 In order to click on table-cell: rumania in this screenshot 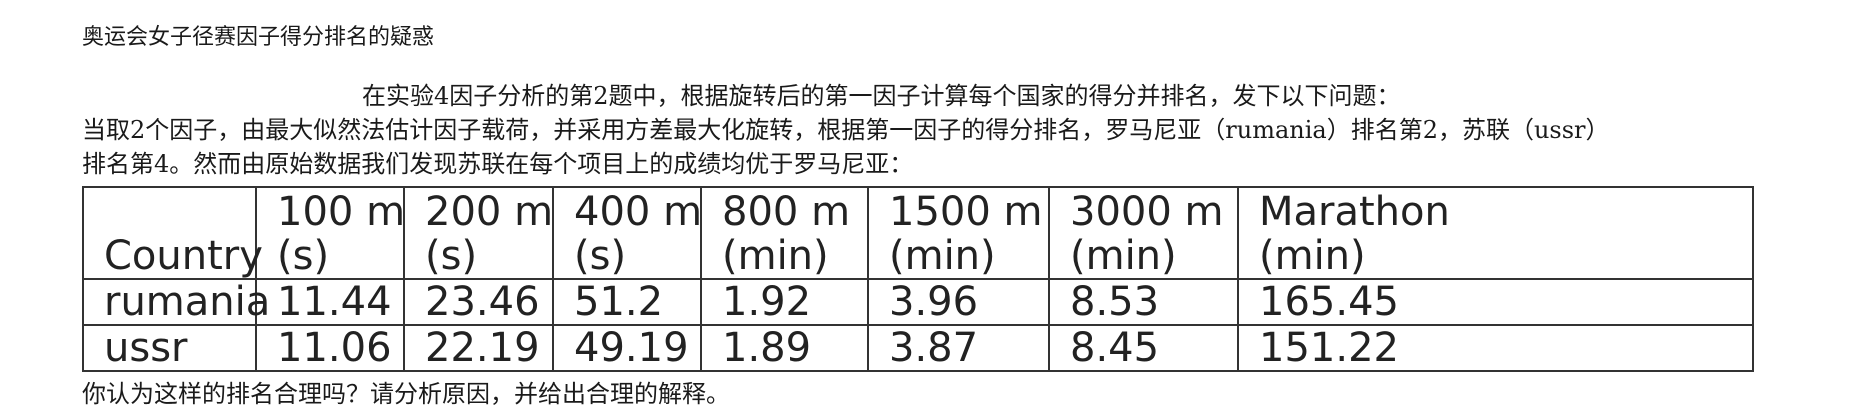, I will do `click(176, 302)`.